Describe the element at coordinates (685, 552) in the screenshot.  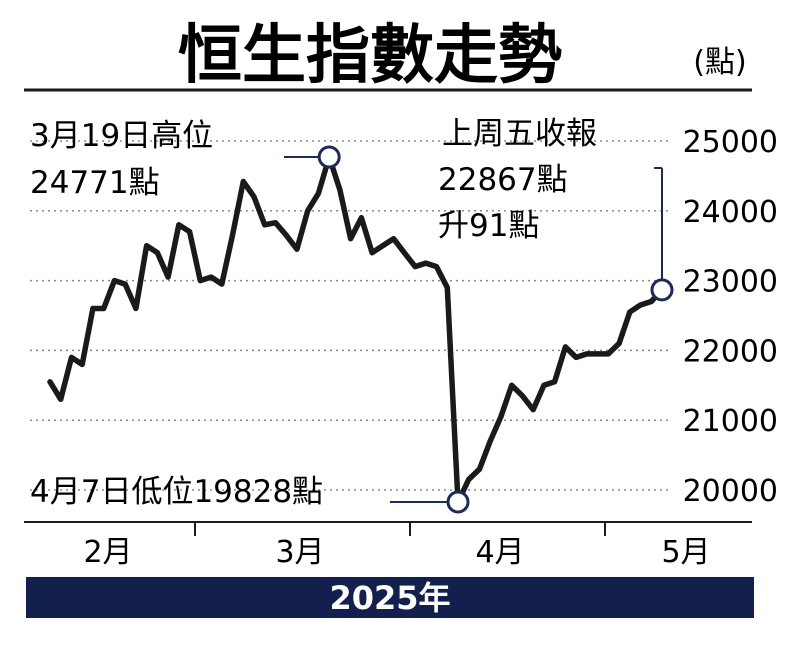
I see `month-label: 5月` at that location.